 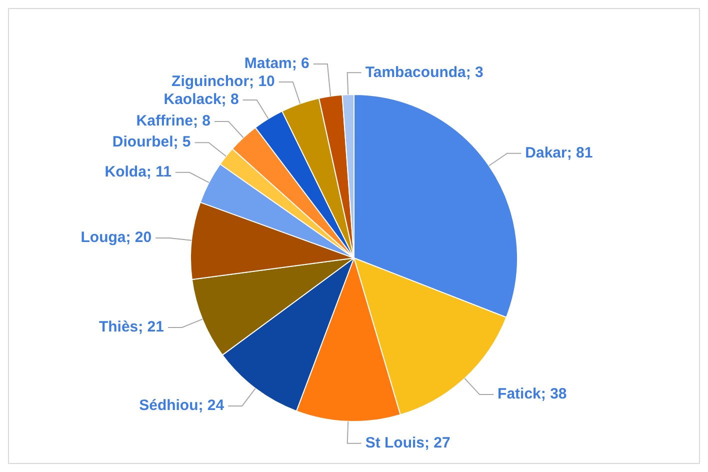 I want to click on slice-label: Kolda, so click(x=126, y=172).